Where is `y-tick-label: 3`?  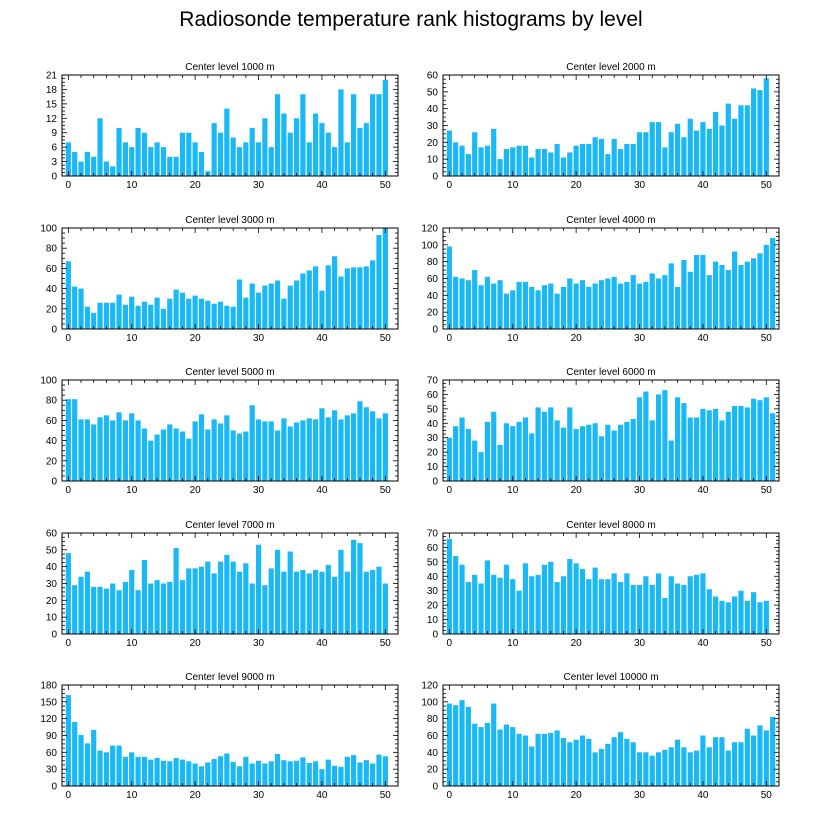
y-tick-label: 3 is located at coordinates (54, 162).